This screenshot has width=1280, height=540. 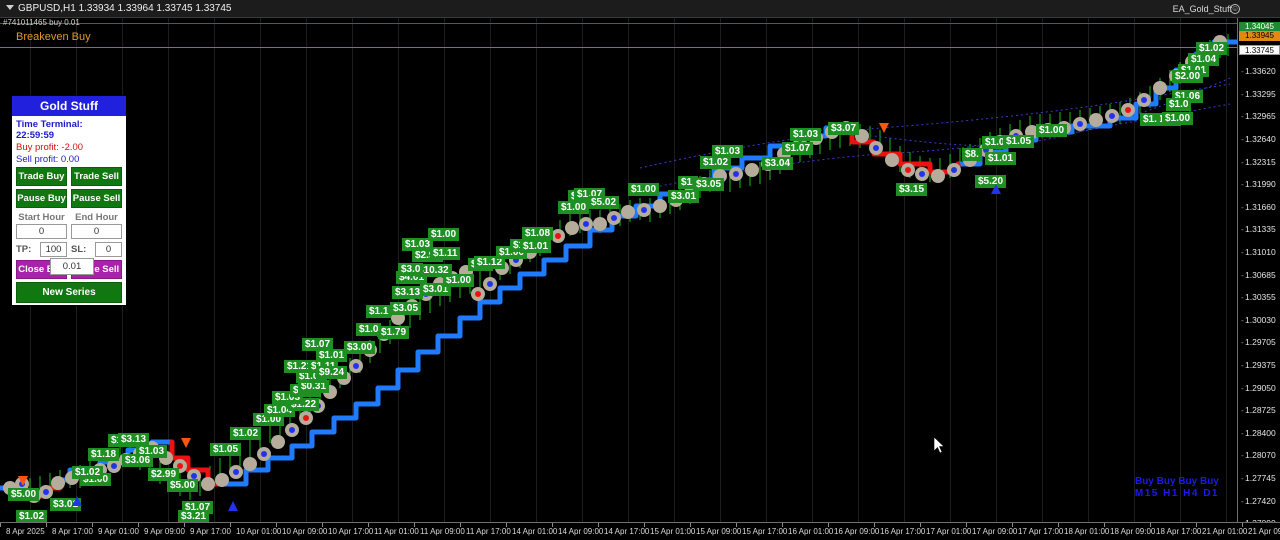 I want to click on lot-size-input: 0.01, so click(x=72, y=266).